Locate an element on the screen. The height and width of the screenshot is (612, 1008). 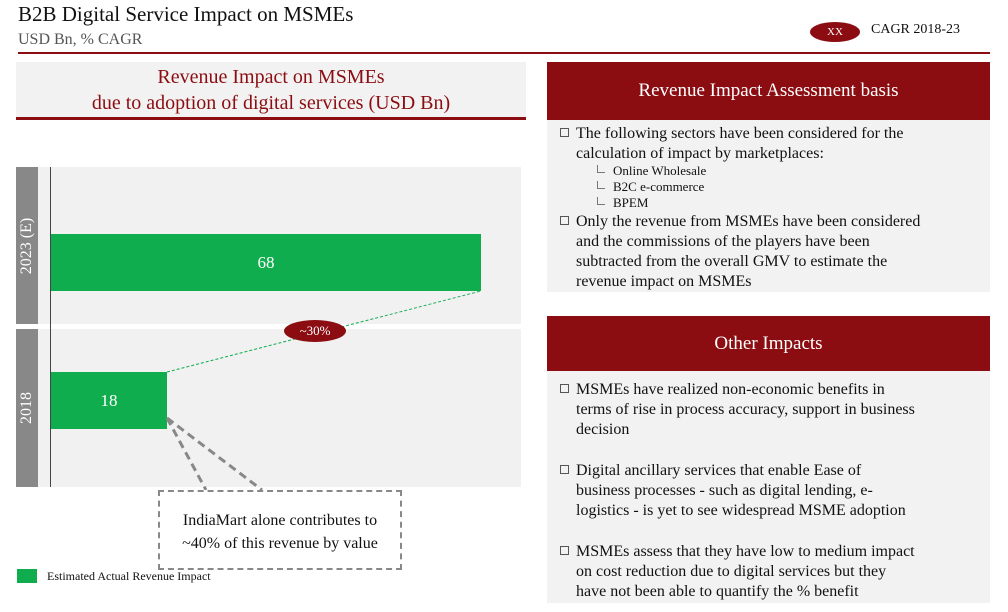
bar-2023: 68 is located at coordinates (266, 262).